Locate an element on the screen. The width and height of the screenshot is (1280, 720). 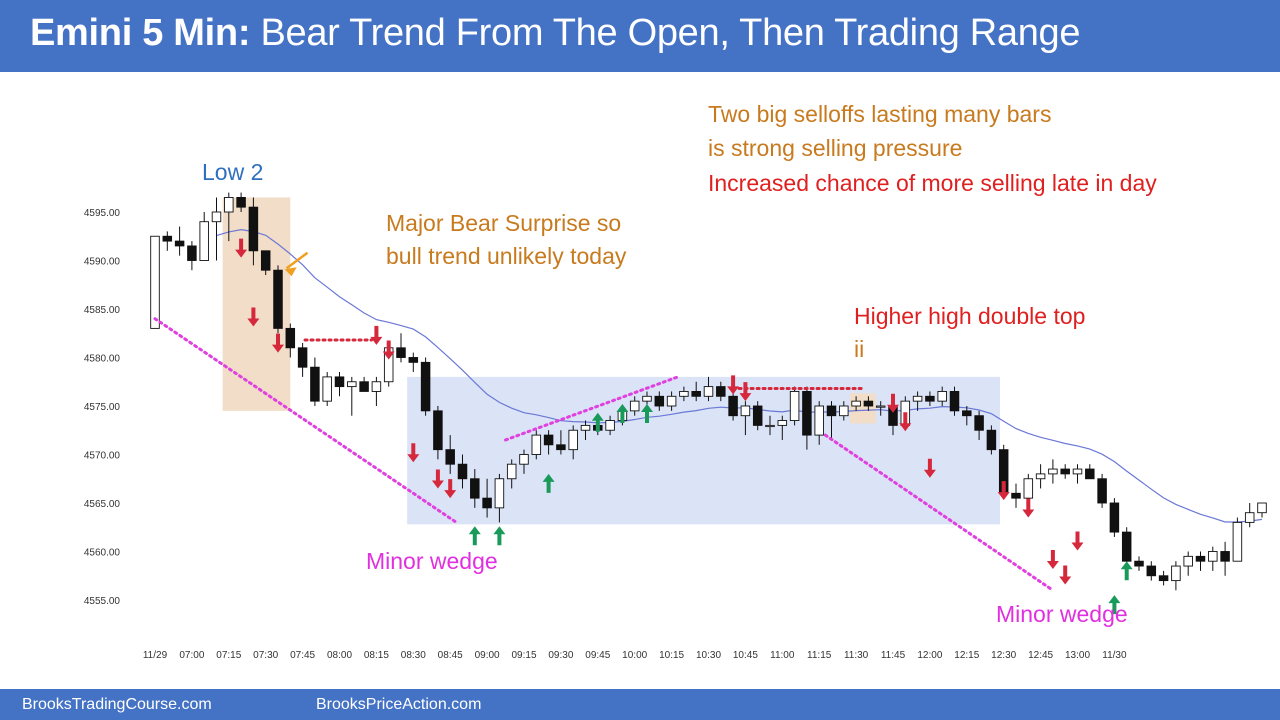
y-tick-label: 4585.00 is located at coordinates (102, 310).